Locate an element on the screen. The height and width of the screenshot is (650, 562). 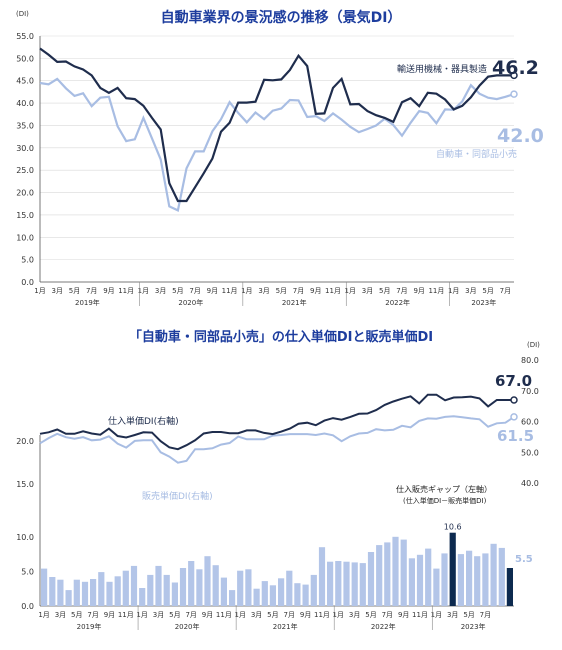
chart2-right-tick: 60.0 is located at coordinates (530, 422).